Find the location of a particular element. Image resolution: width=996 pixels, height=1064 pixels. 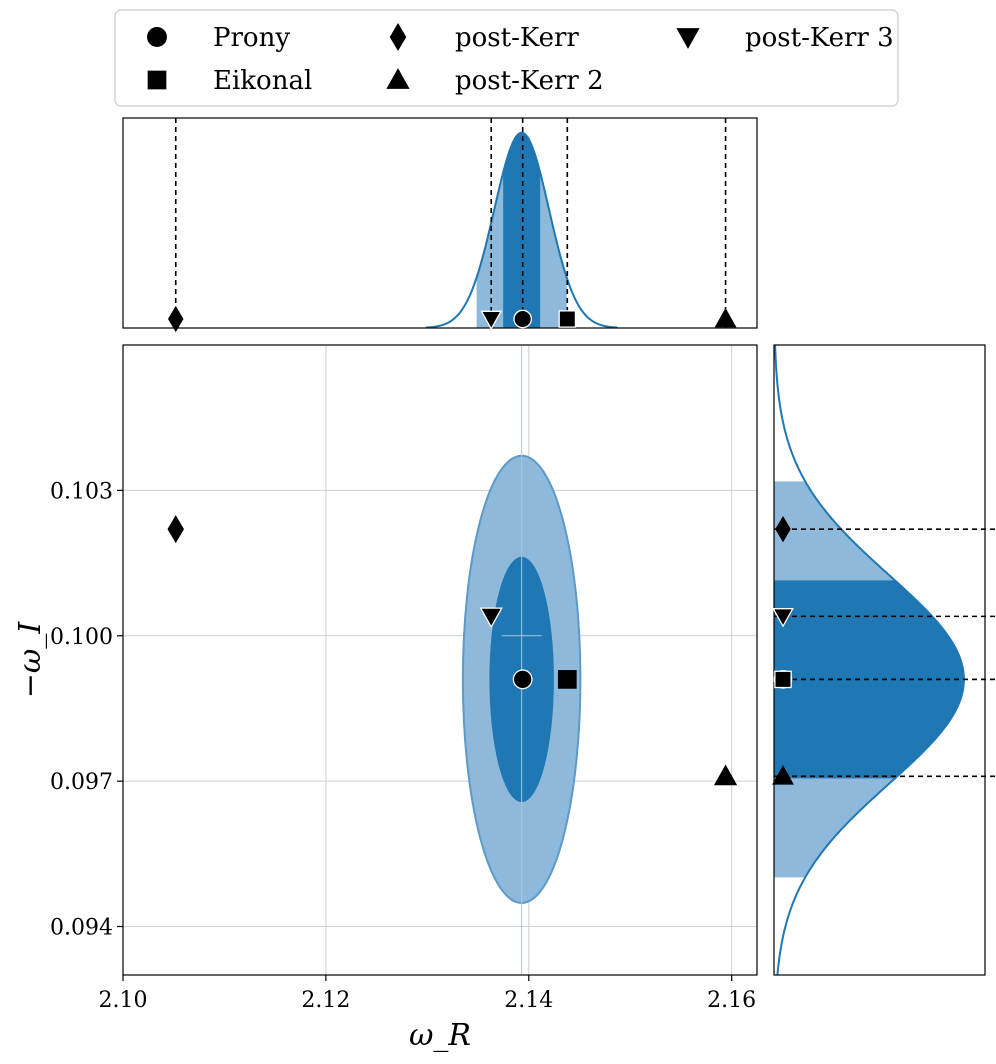

top-marginal-panel is located at coordinates (440, 225).